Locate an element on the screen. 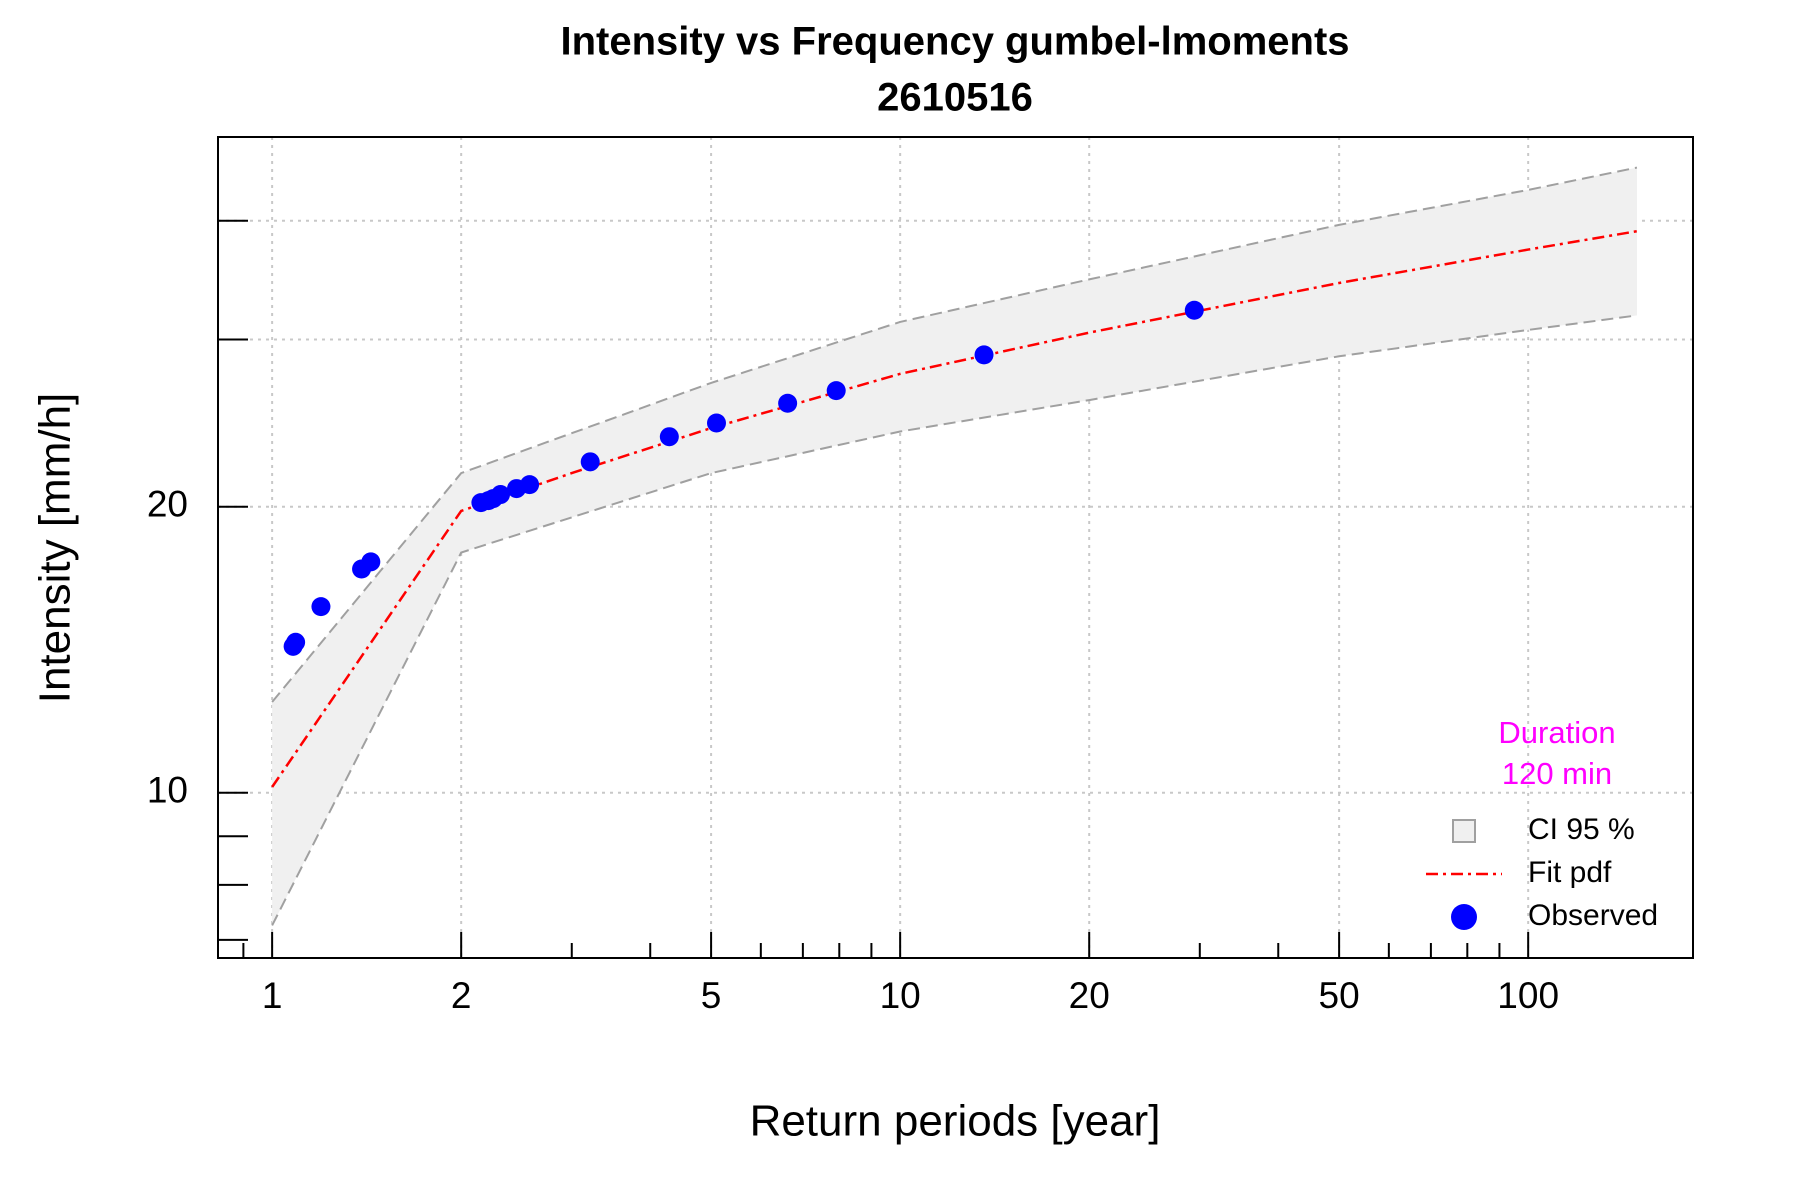  x-tick-label: 2 is located at coordinates (461, 995).